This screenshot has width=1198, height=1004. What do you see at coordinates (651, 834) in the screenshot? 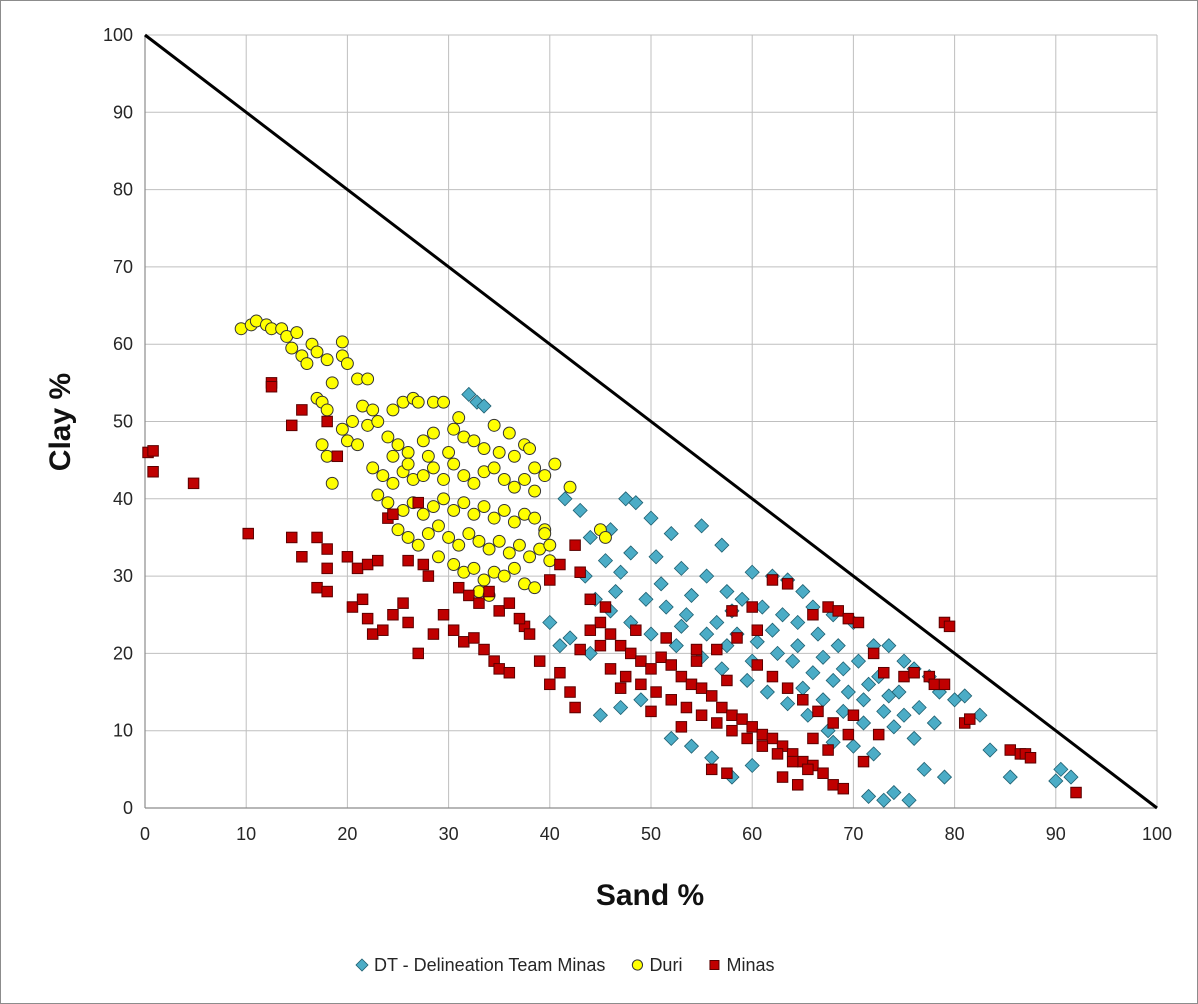
I see `x-tick-label: 50` at bounding box center [651, 834].